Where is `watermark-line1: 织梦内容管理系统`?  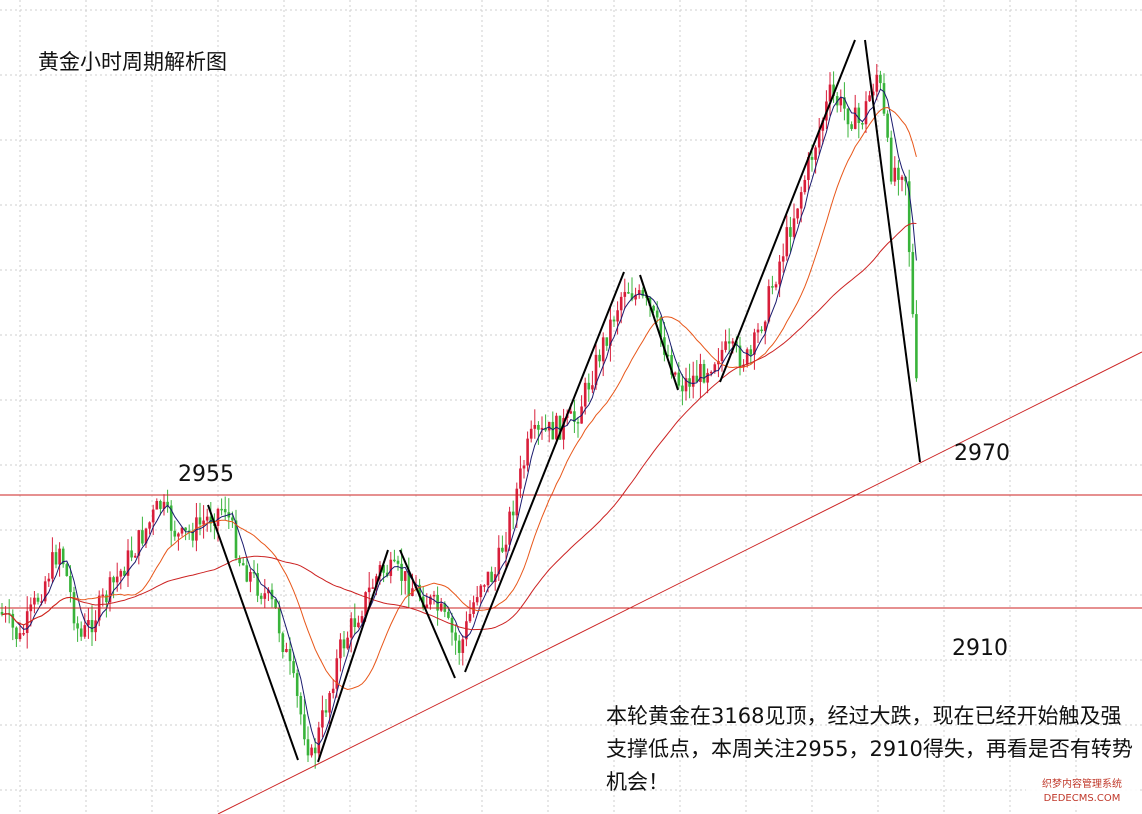 watermark-line1: 织梦内容管理系统 is located at coordinates (1082, 784).